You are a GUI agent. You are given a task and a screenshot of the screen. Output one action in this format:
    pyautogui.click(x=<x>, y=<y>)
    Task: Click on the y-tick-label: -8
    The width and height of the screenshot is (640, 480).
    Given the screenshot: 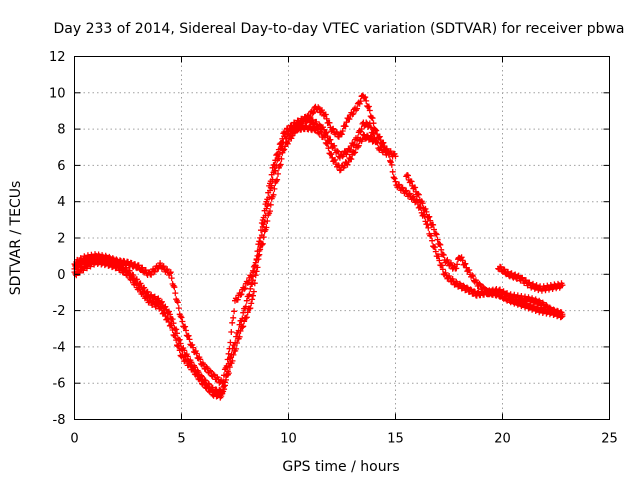 What is the action you would take?
    pyautogui.click(x=59, y=420)
    